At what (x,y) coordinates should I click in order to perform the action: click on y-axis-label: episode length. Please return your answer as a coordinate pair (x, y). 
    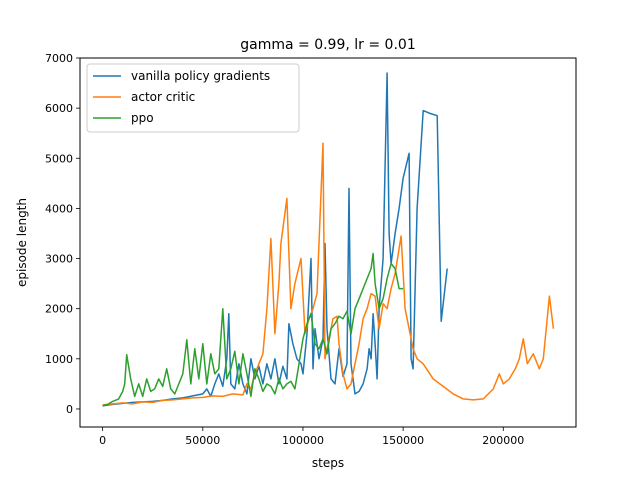
    Looking at the image, I should click on (22, 242).